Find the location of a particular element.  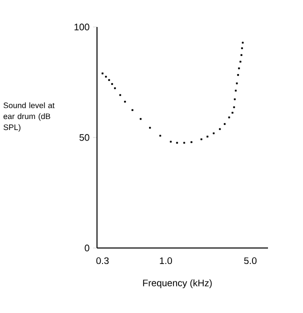

x-tick-label: 5.0 is located at coordinates (250, 260).